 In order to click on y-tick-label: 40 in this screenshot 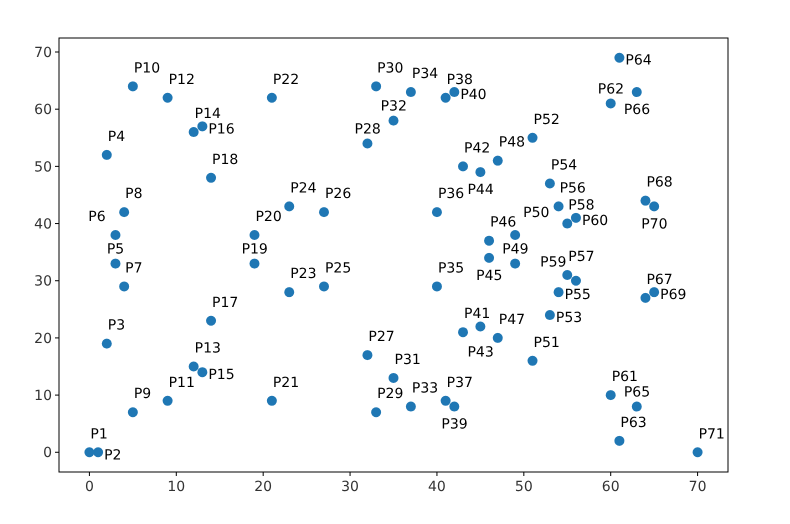, I will do `click(43, 224)`.